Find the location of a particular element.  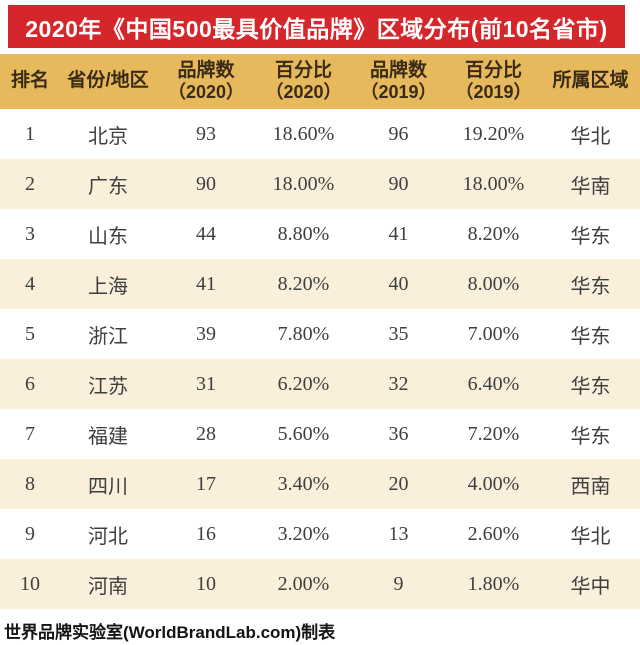

table-row: 9 河北 16 3.20% 13 2.60% 华北 is located at coordinates (320, 534).